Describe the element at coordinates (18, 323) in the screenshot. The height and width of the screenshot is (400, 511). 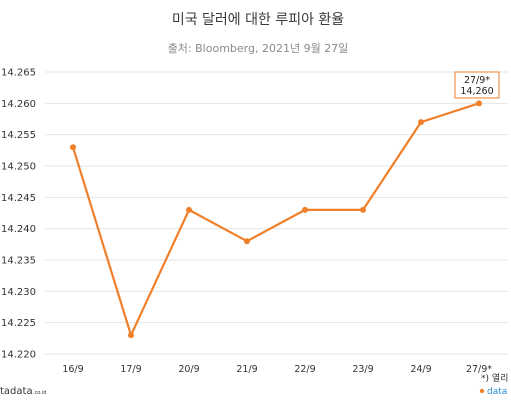
I see `y-tick-label: 14.225` at that location.